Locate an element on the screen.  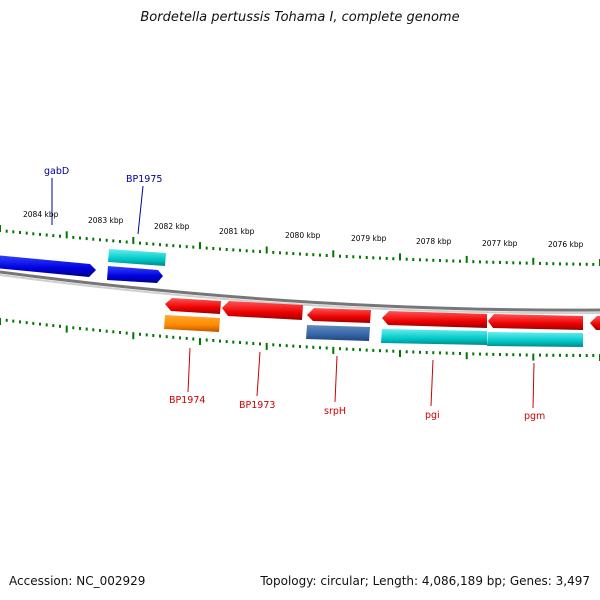
scale-label: 2080 kbp is located at coordinates (303, 235).